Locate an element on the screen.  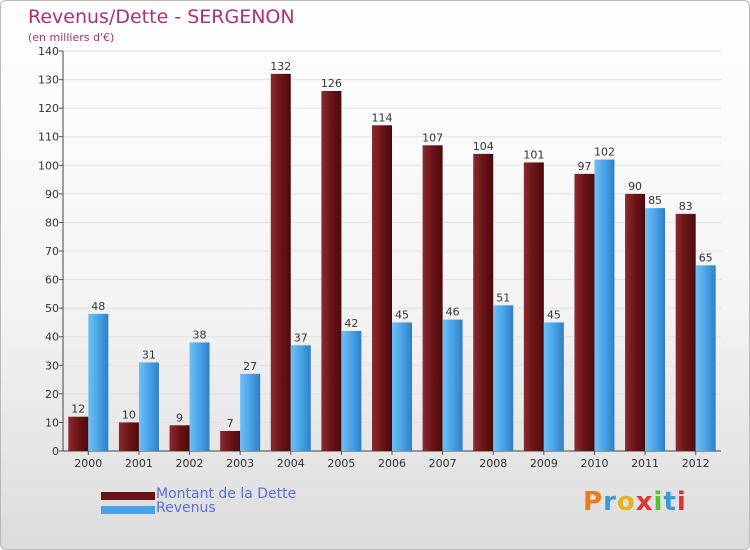
y-tick-label: 110 is located at coordinates (48, 137).